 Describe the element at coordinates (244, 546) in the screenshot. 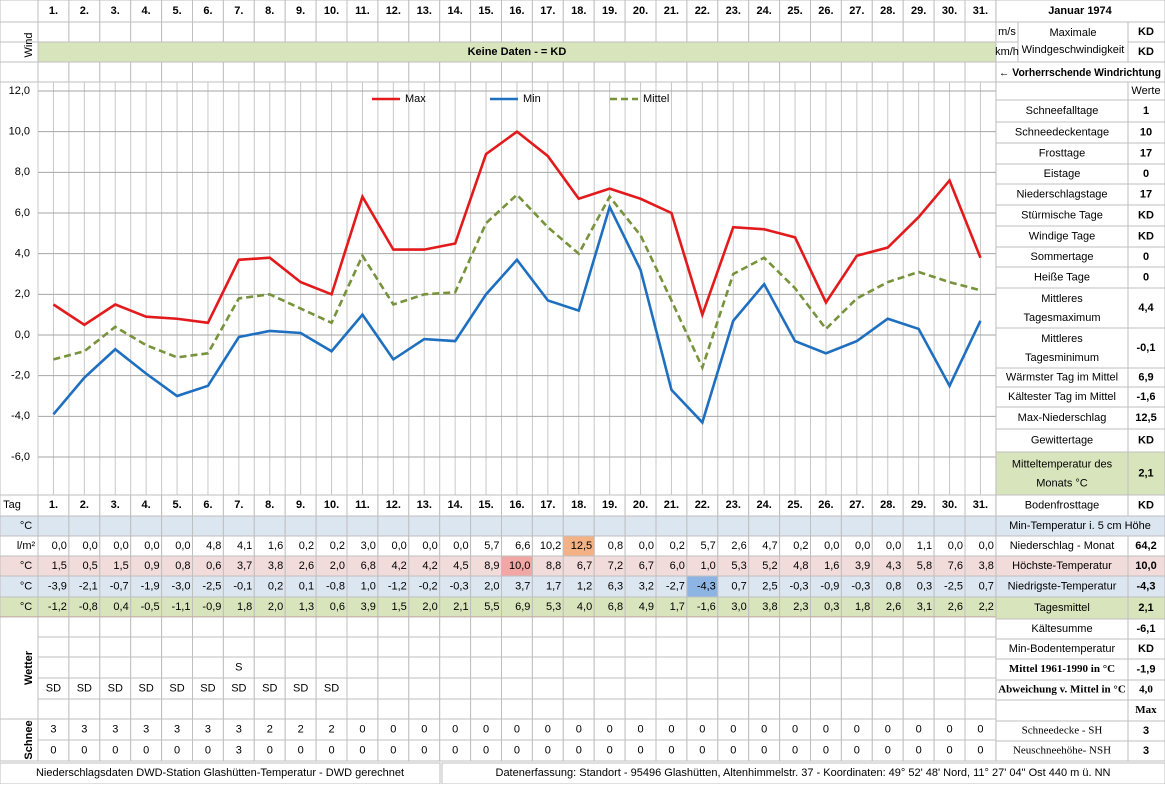

I see `value-cell: 4,1` at that location.